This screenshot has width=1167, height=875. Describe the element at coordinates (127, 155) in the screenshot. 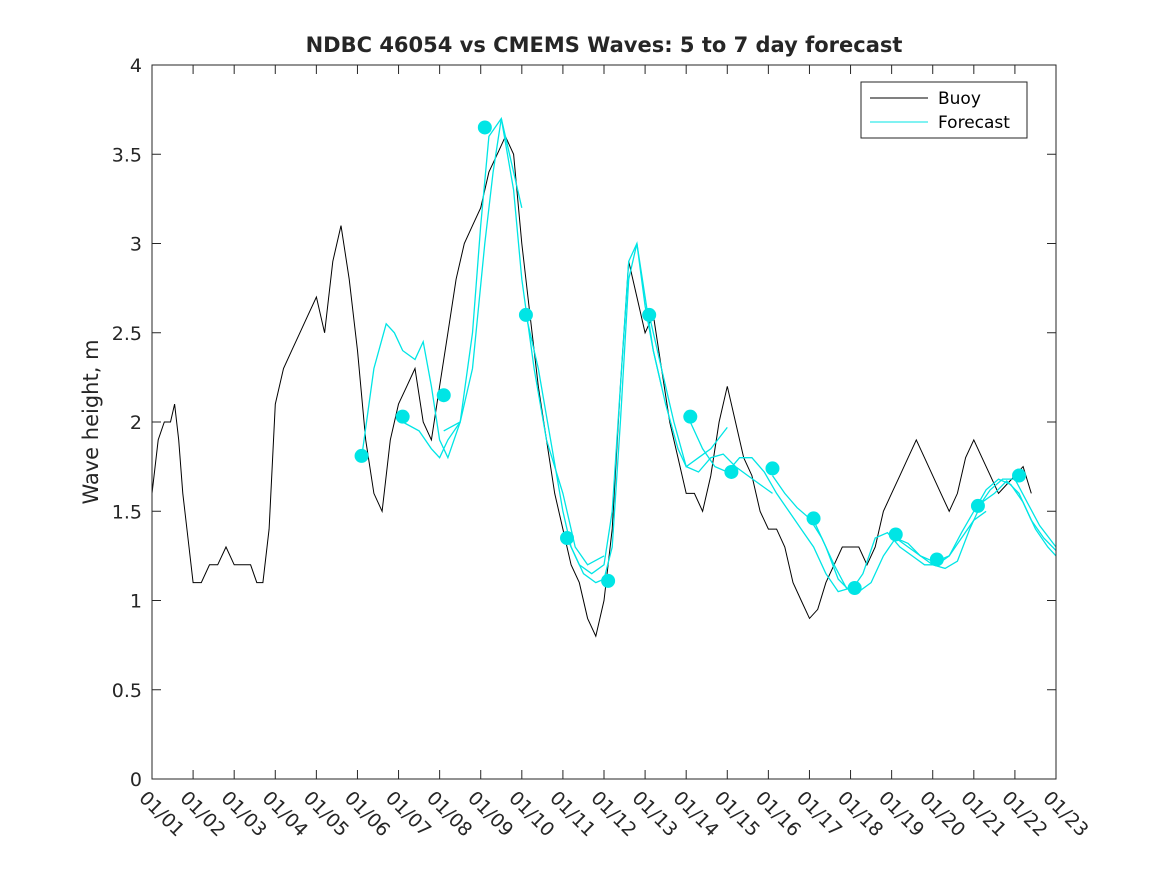

I see `y-tick-label: 3.5` at that location.